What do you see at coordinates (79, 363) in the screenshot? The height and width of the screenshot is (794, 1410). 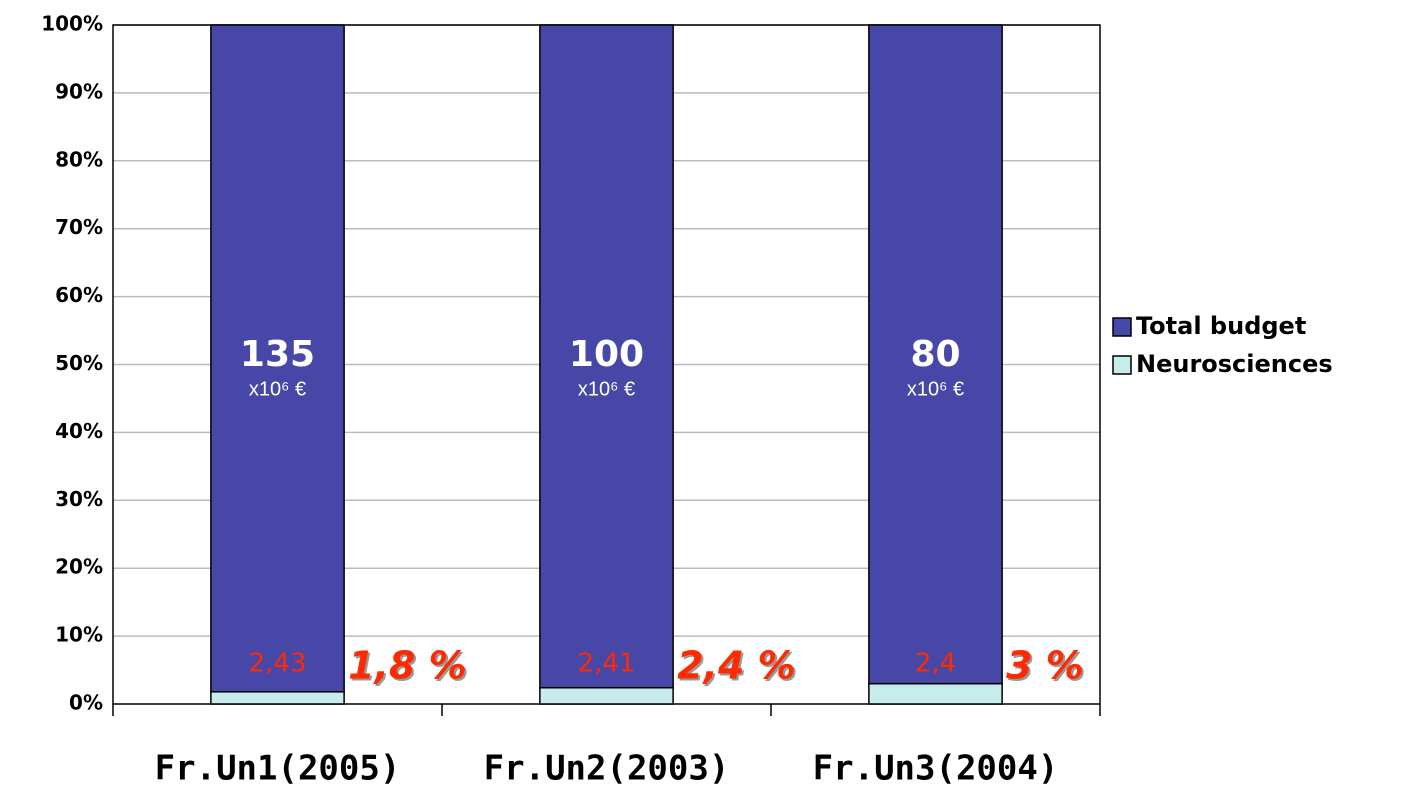 I see `y-tick-label: 50%` at bounding box center [79, 363].